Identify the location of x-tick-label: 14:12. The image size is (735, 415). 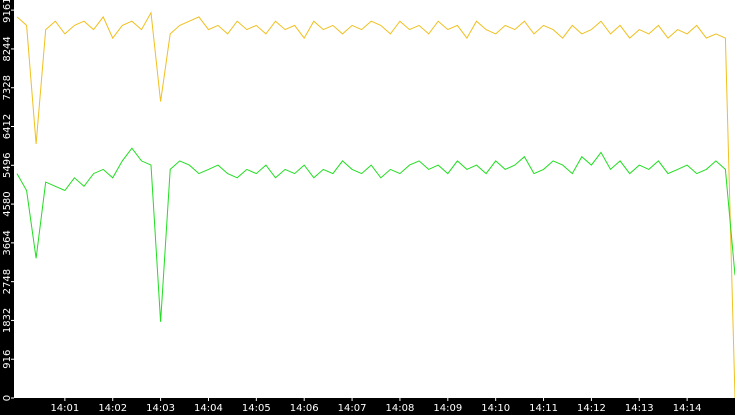
(591, 408).